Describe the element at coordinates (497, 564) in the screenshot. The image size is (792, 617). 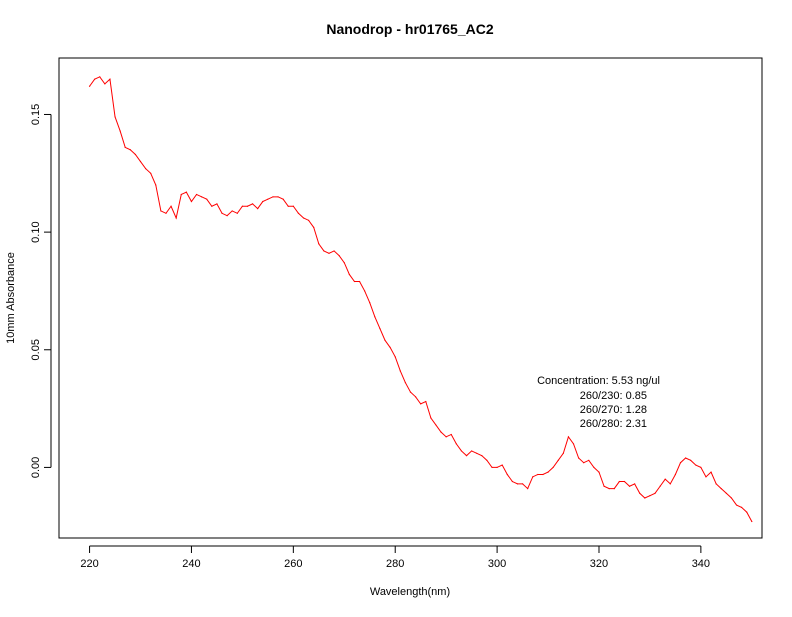
I see `x-tick-label: 300` at that location.